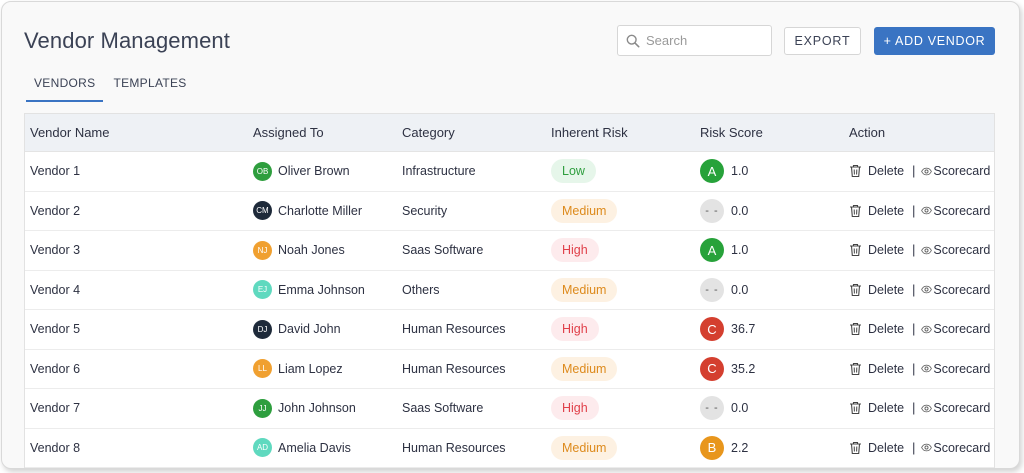 The width and height of the screenshot is (1024, 473). I want to click on assignee: EJ Emma Johnson, so click(309, 290).